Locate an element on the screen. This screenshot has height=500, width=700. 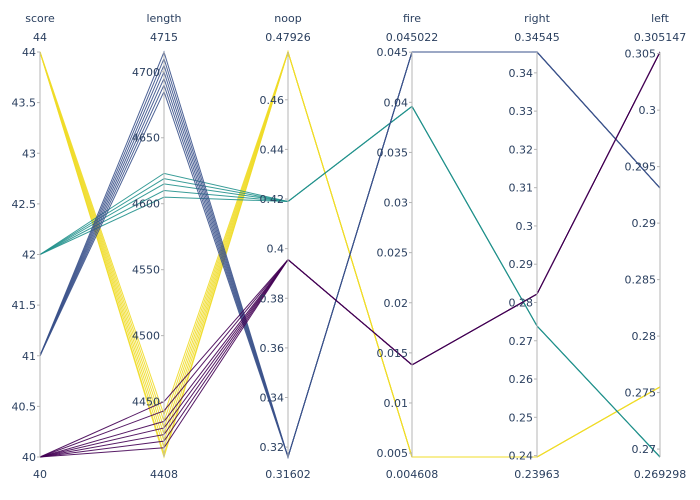
tick-label: 0.015 is located at coordinates (393, 353).